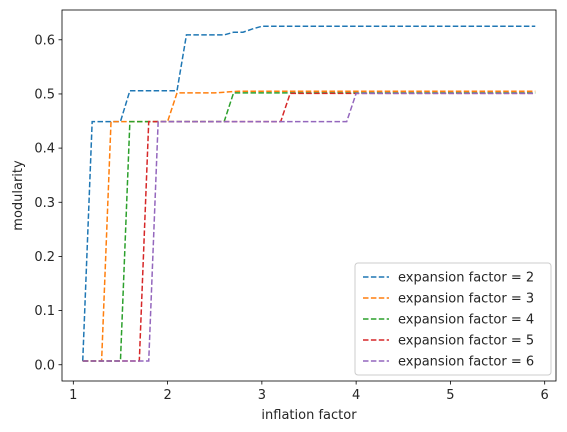 This screenshot has height=432, width=567. Describe the element at coordinates (44, 94) in the screenshot. I see `y-tick-label: 0.5` at that location.